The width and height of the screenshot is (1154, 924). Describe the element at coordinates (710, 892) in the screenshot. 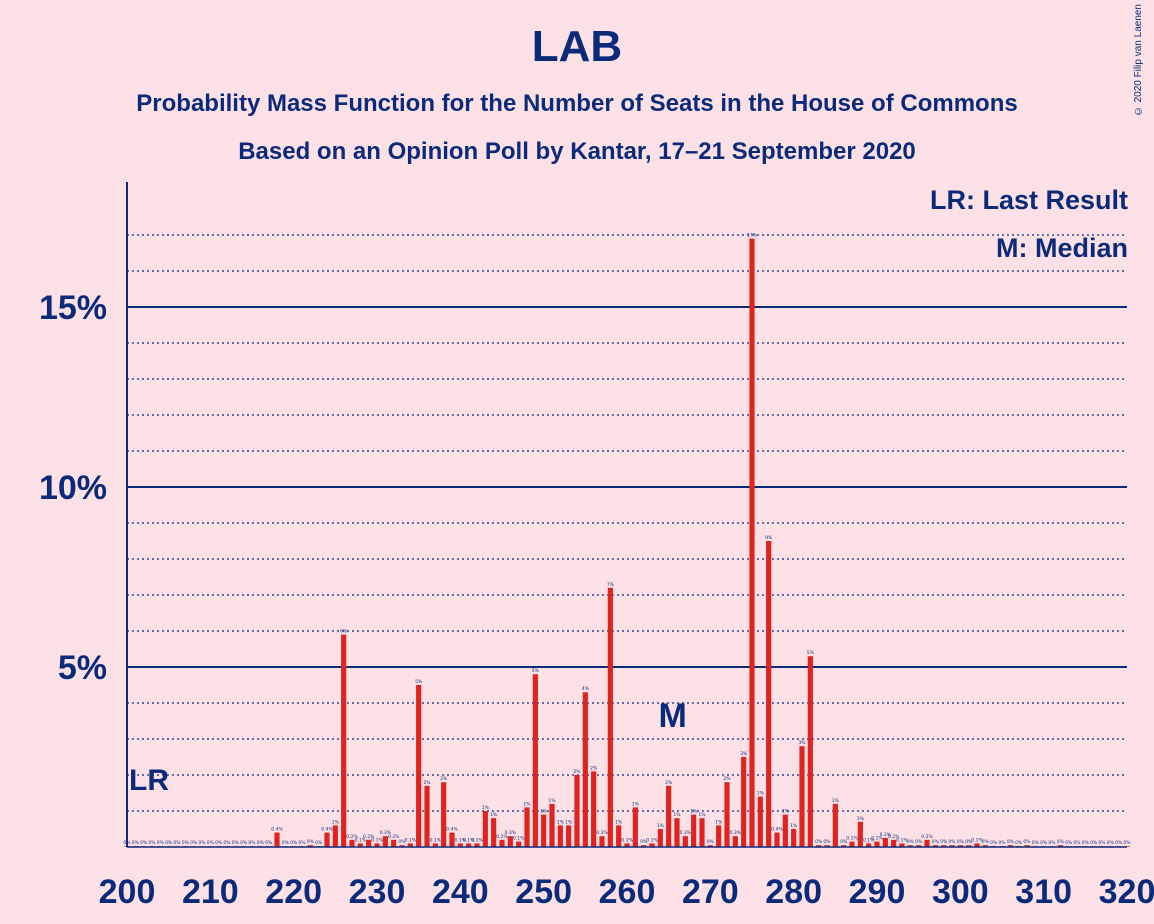

I see `x-tick-label: 270` at that location.